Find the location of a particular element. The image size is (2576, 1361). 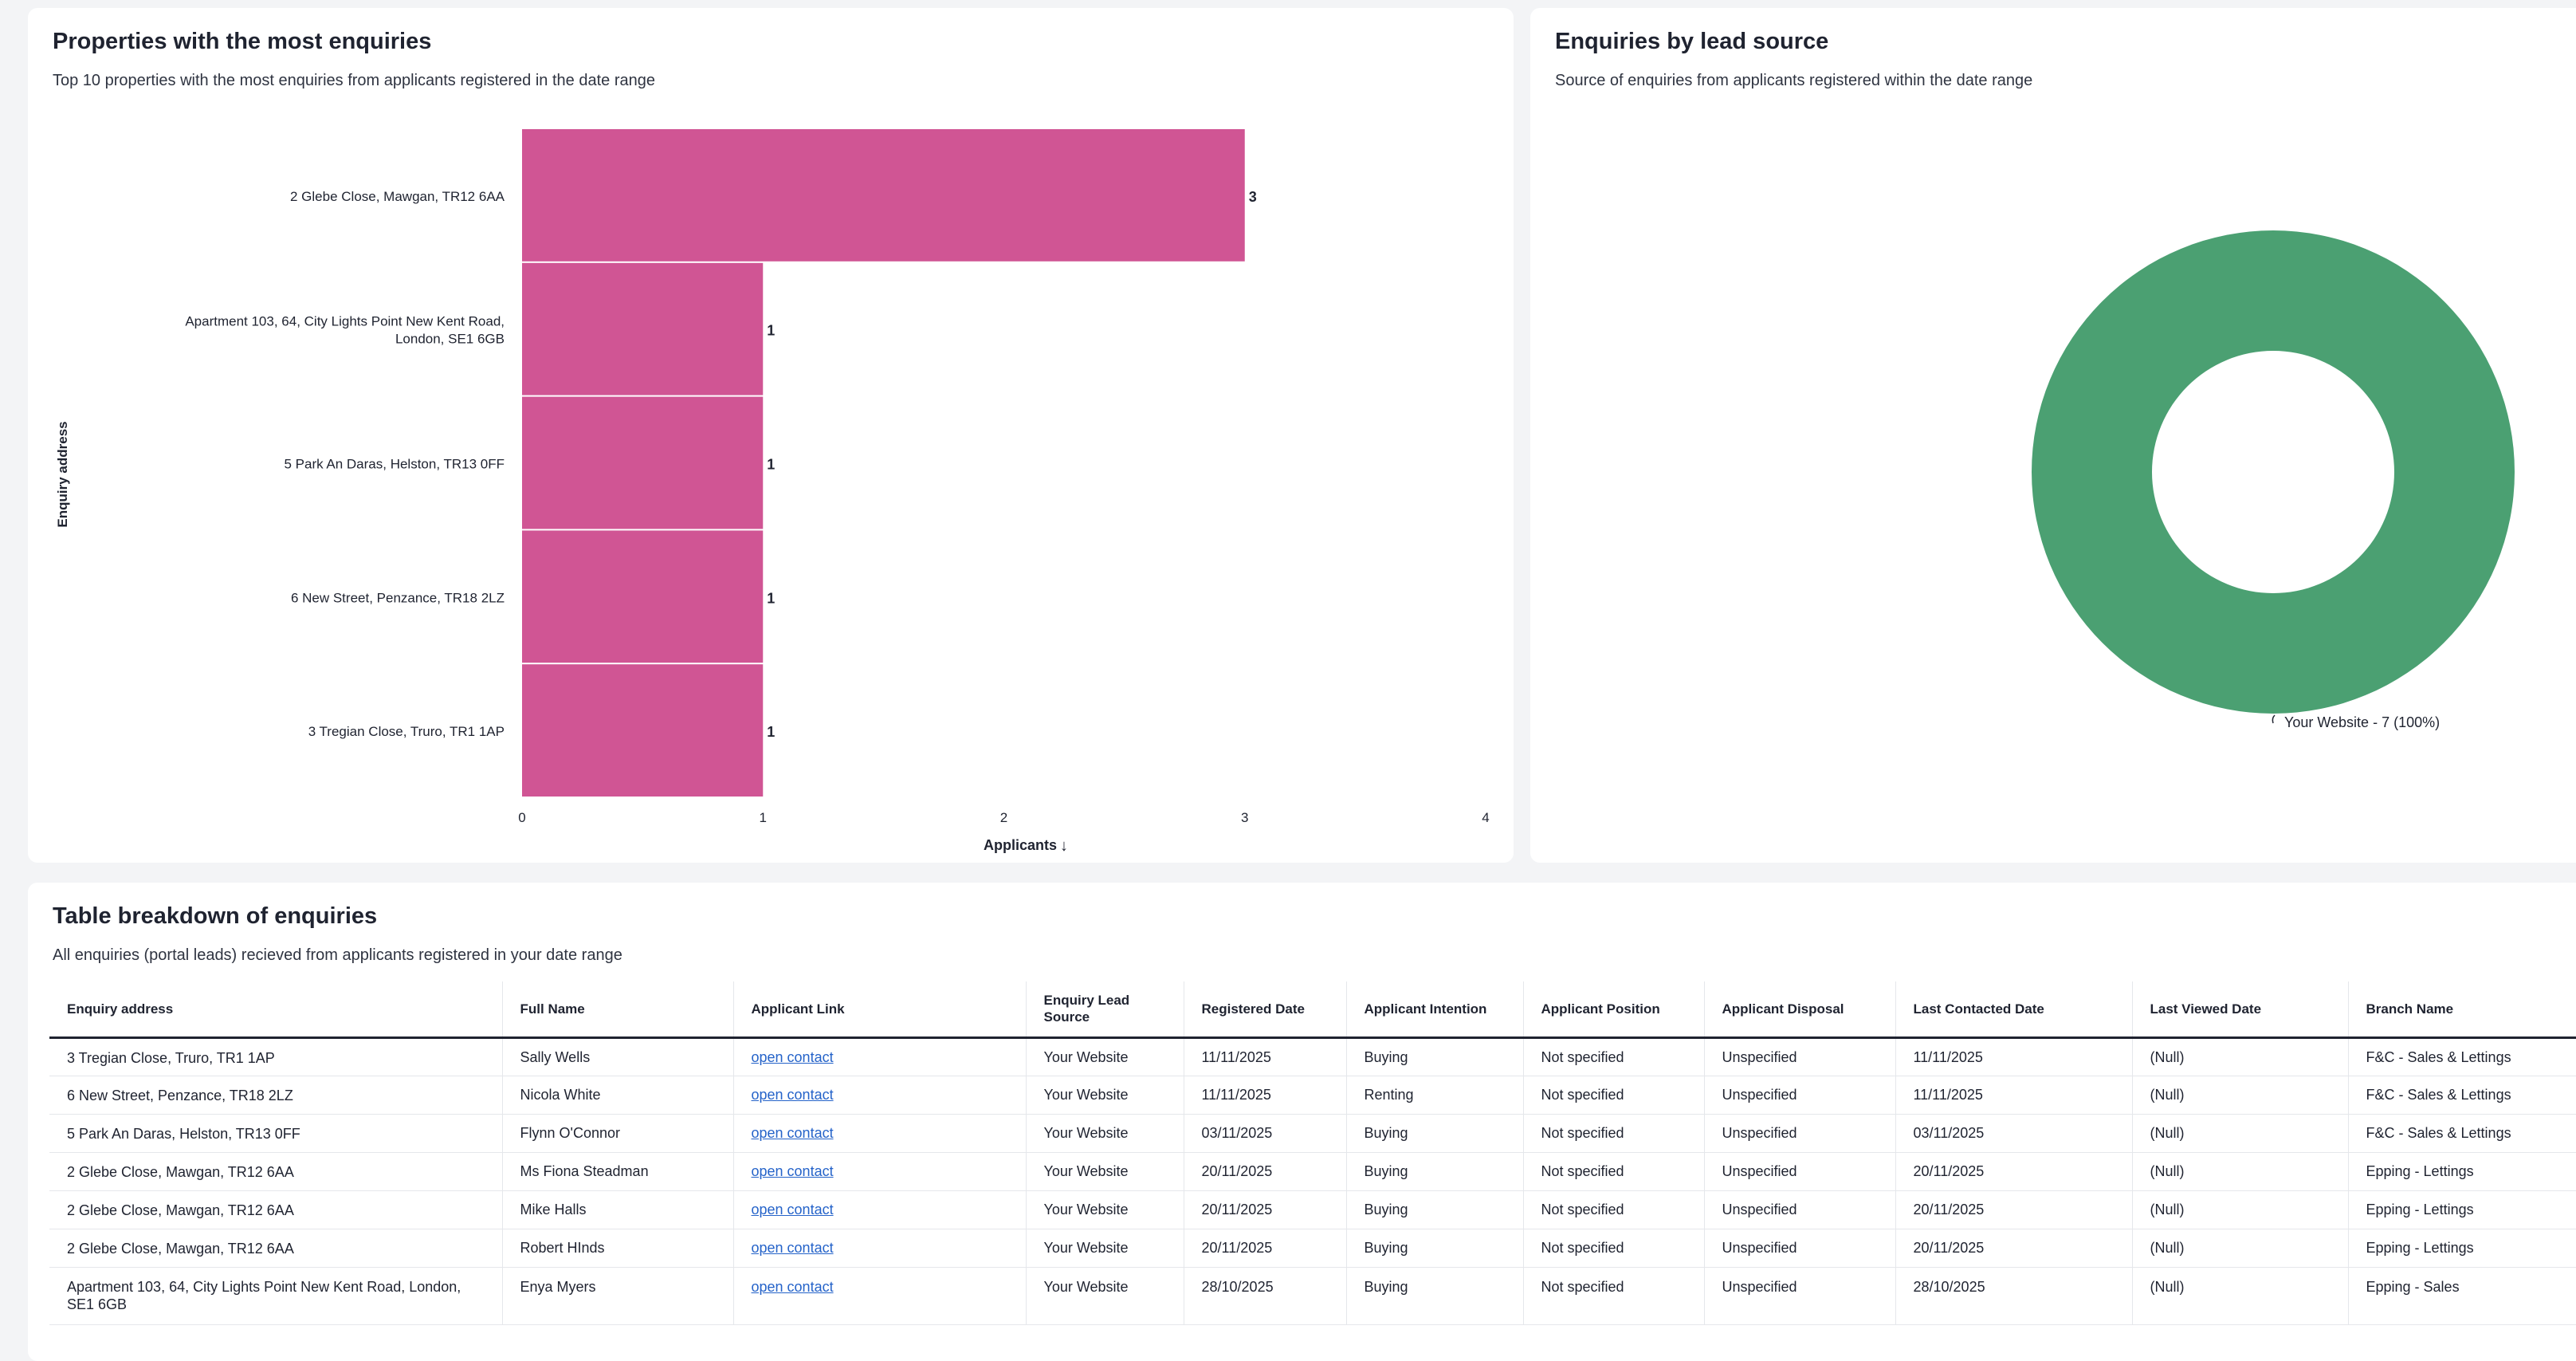

bar-value-label: 1 is located at coordinates (771, 732).